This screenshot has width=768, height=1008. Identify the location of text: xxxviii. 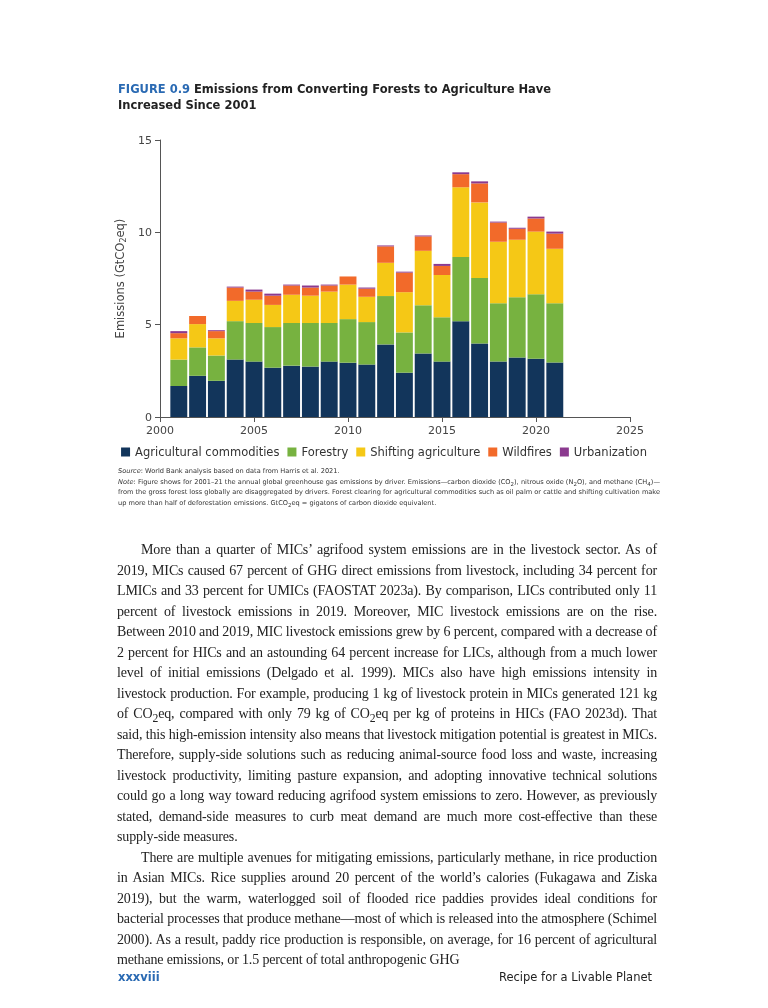
(139, 977).